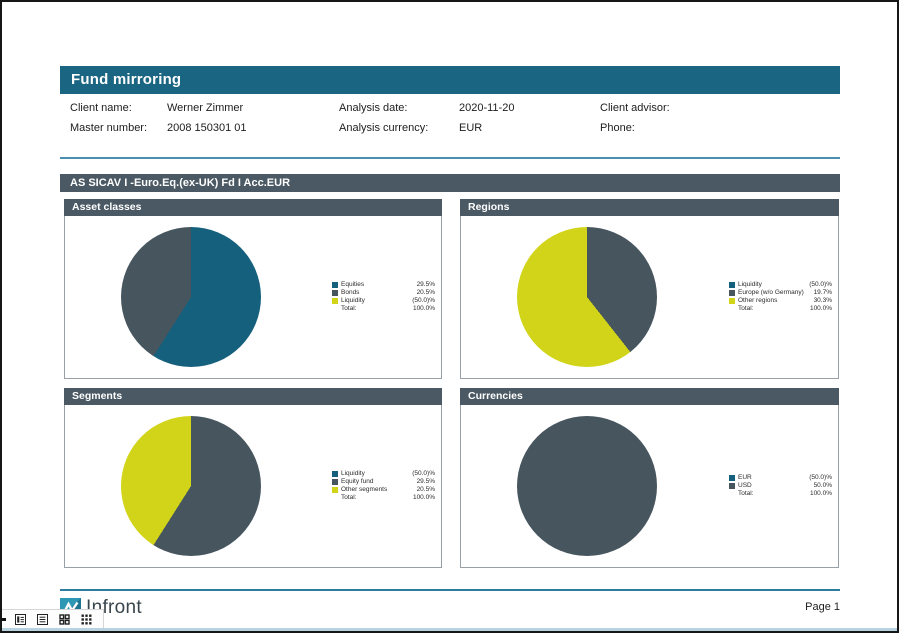 The height and width of the screenshot is (633, 899). What do you see at coordinates (617, 128) in the screenshot?
I see `info-label: Phone:` at bounding box center [617, 128].